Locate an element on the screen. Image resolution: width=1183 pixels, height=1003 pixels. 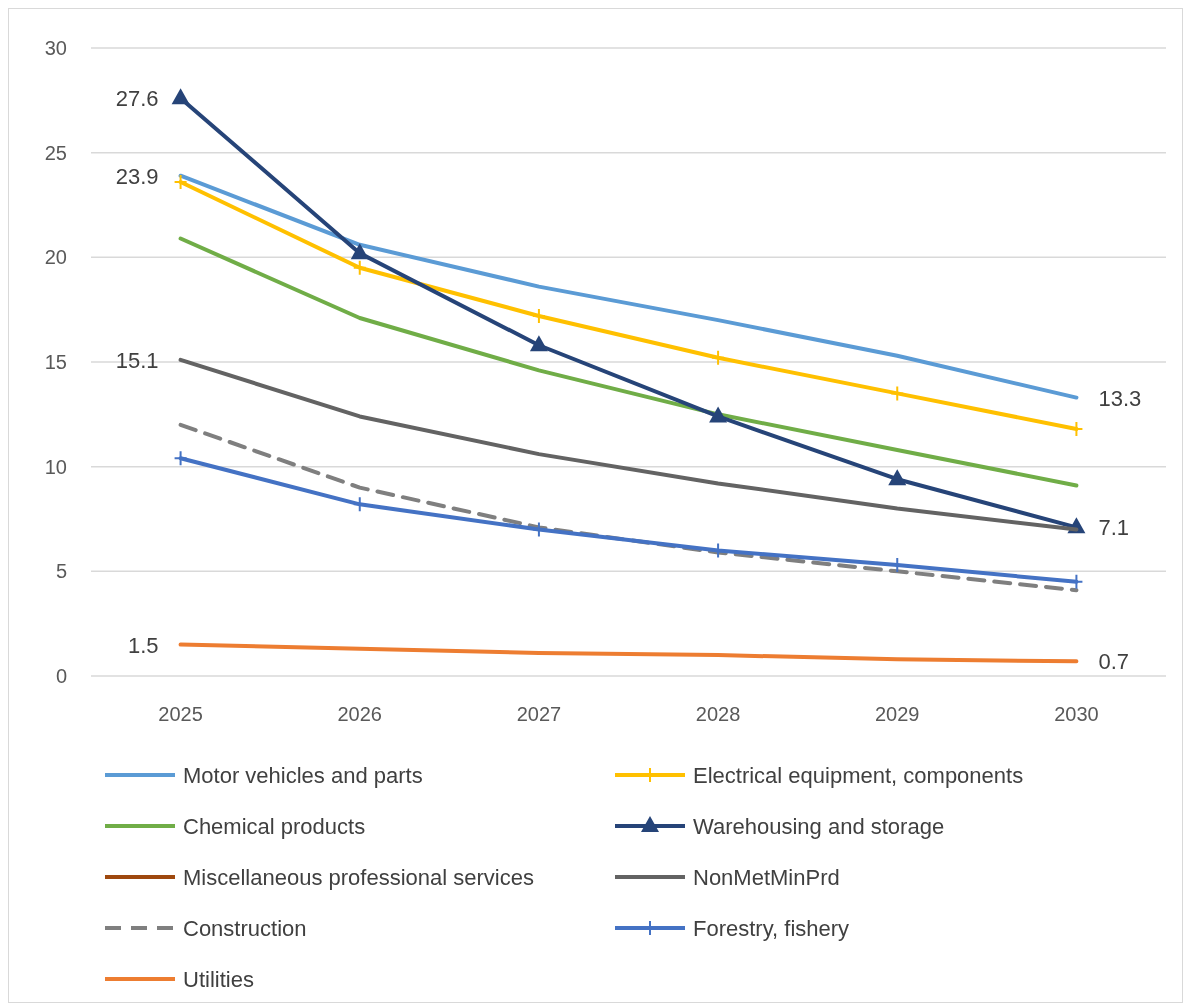
y-tick-label: 25 is located at coordinates (55, 152).